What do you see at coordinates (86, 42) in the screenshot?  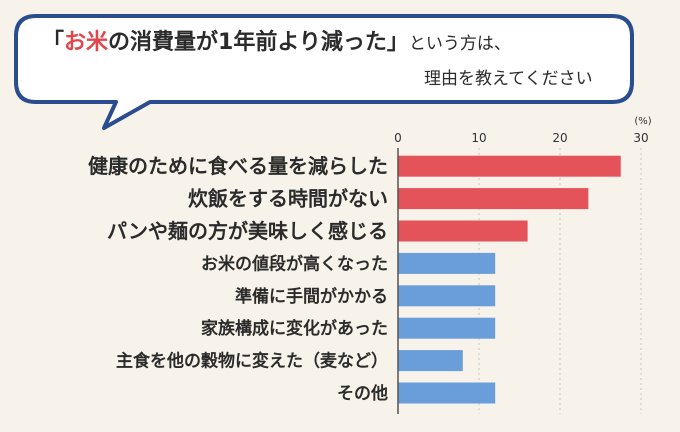 I see `title-accent: お米` at bounding box center [86, 42].